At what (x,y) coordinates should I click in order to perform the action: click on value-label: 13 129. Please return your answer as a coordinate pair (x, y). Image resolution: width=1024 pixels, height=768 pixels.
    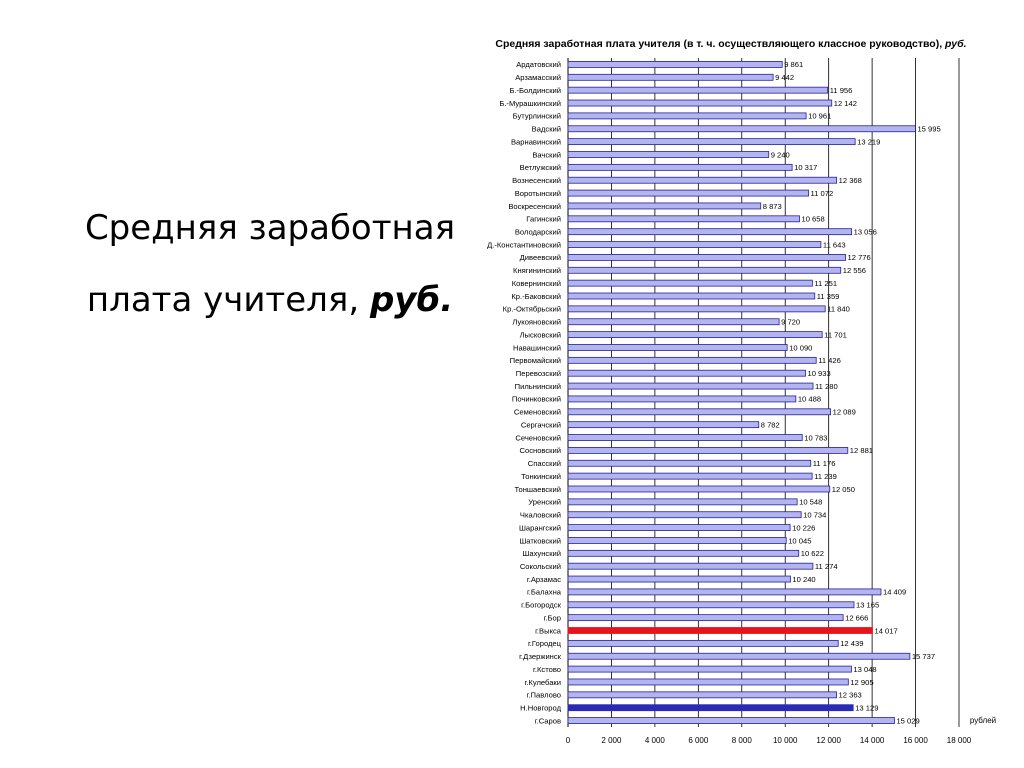
    Looking at the image, I should click on (866, 708).